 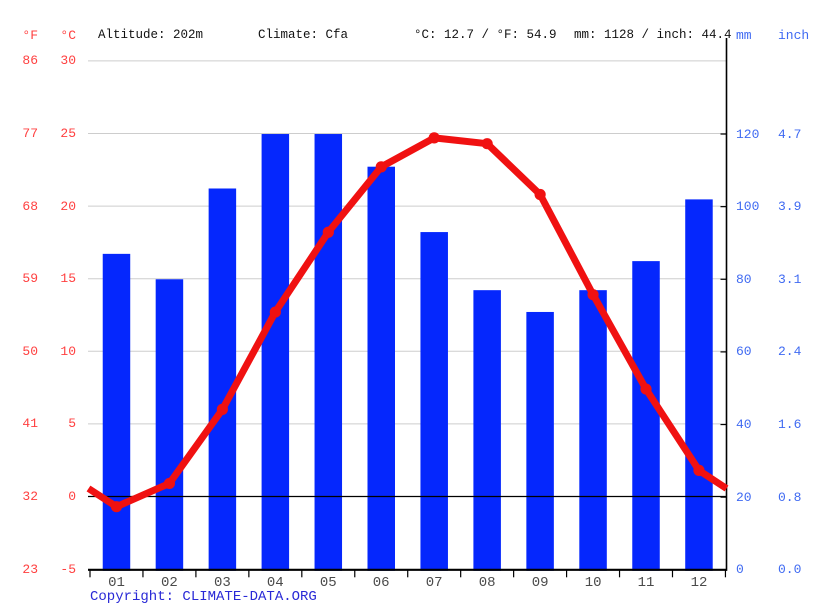 What do you see at coordinates (790, 207) in the screenshot?
I see `precip-axis-label-inch: 3.9` at bounding box center [790, 207].